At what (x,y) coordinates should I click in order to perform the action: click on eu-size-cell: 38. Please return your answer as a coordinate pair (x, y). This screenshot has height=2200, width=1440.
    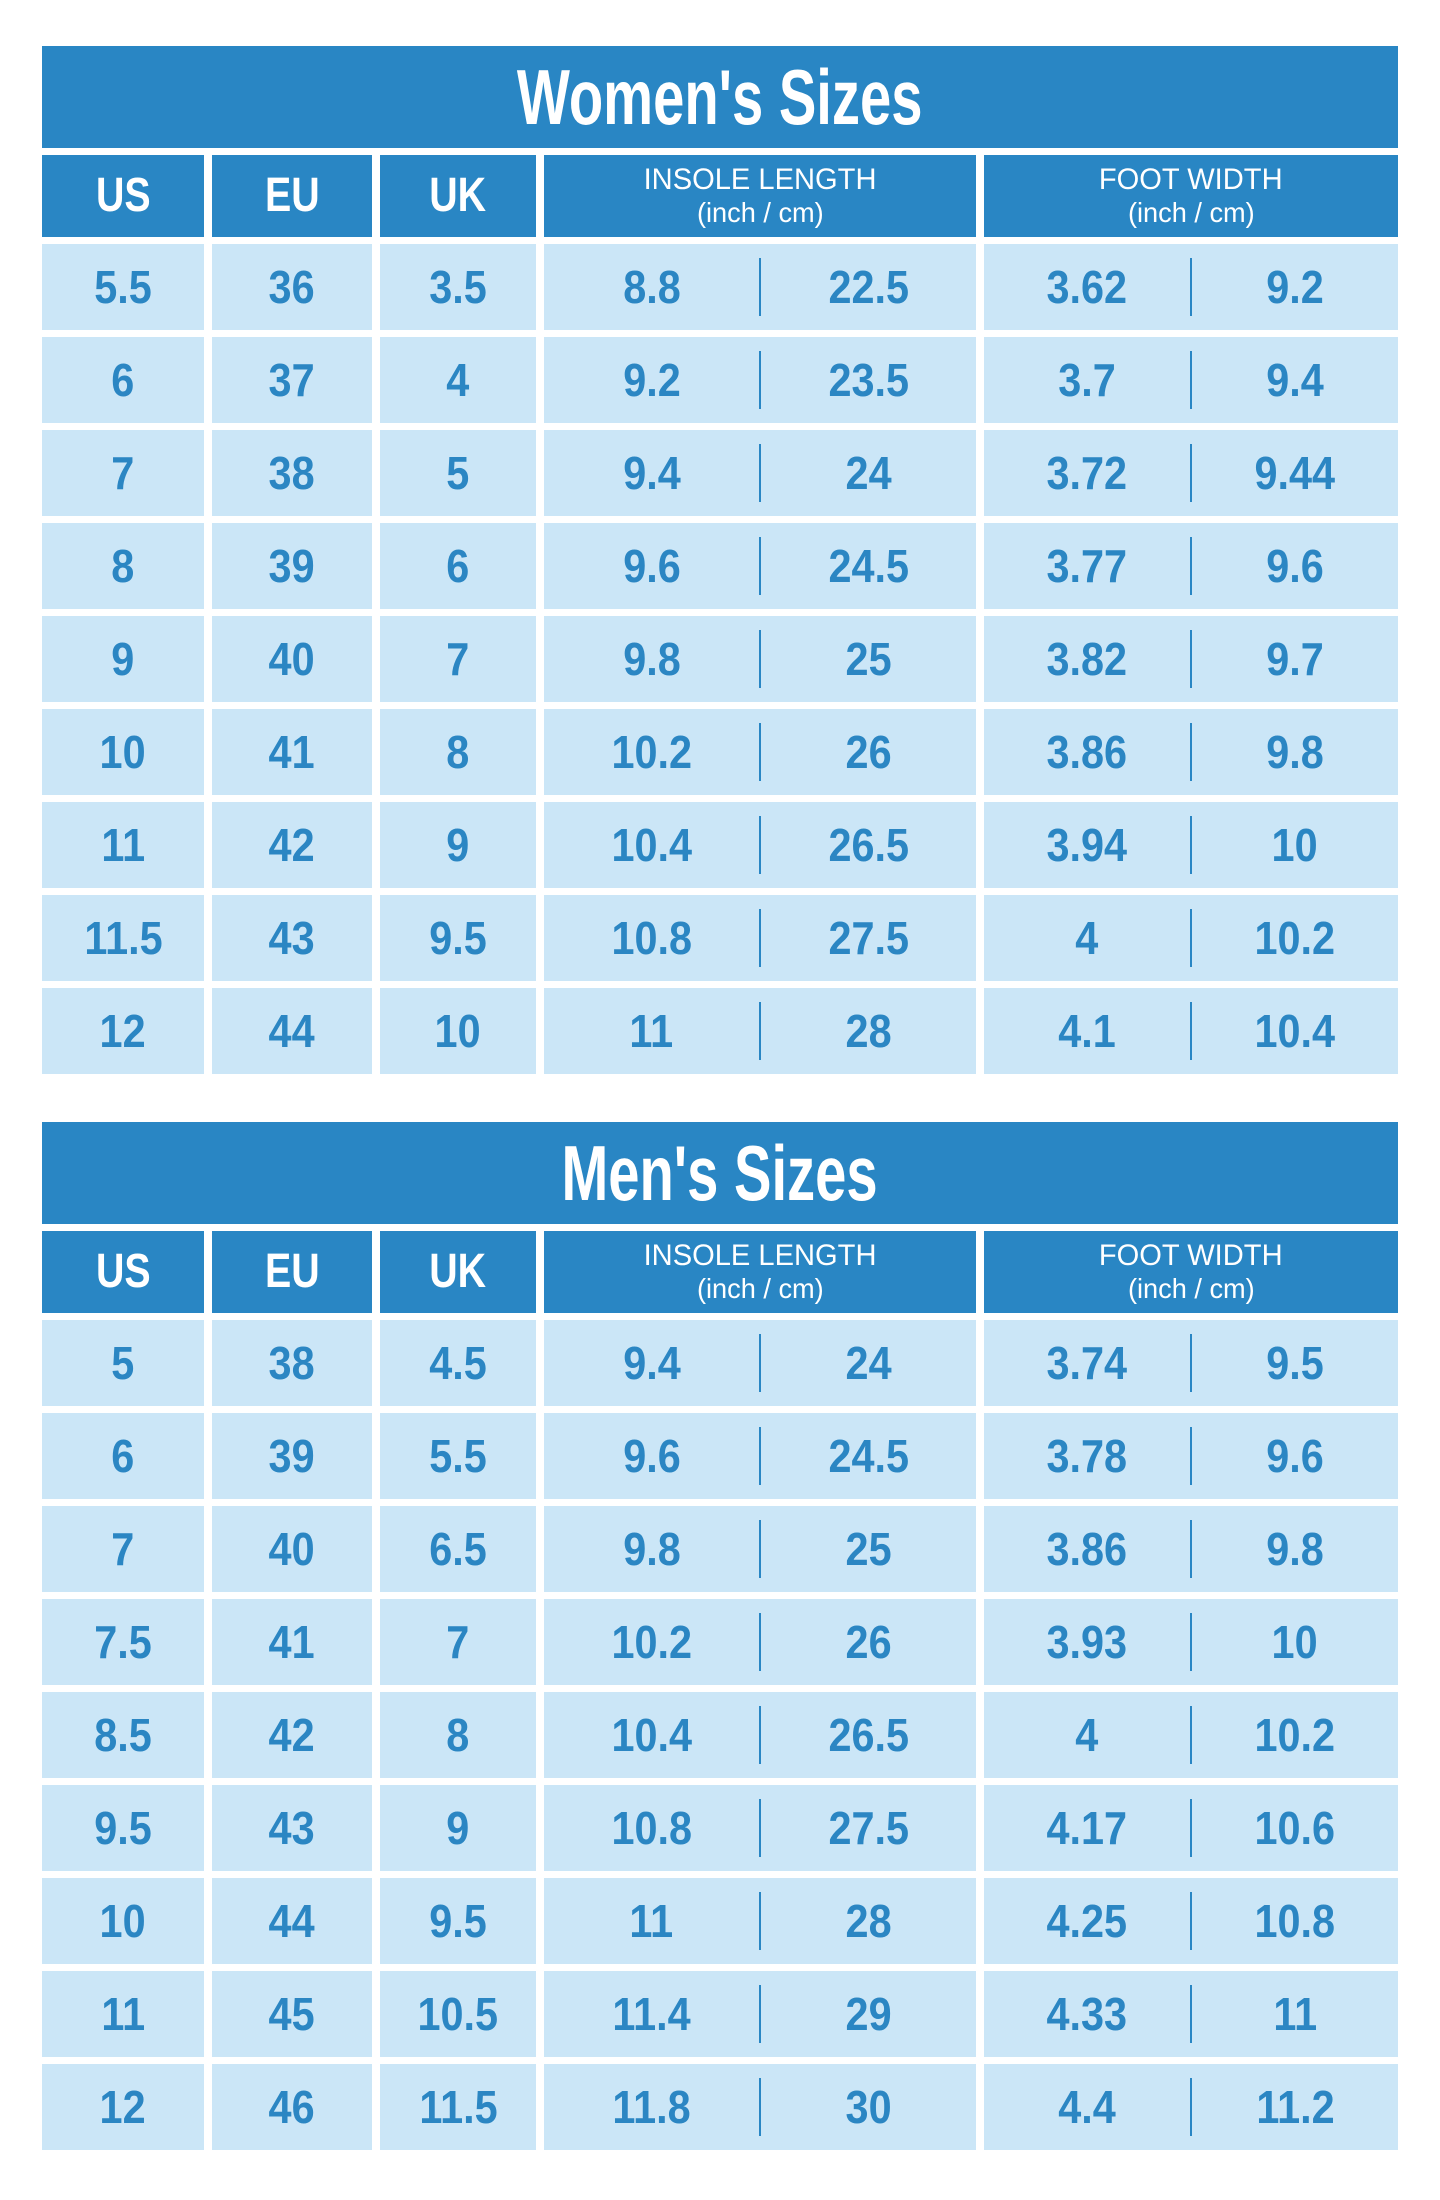
    Looking at the image, I should click on (292, 1363).